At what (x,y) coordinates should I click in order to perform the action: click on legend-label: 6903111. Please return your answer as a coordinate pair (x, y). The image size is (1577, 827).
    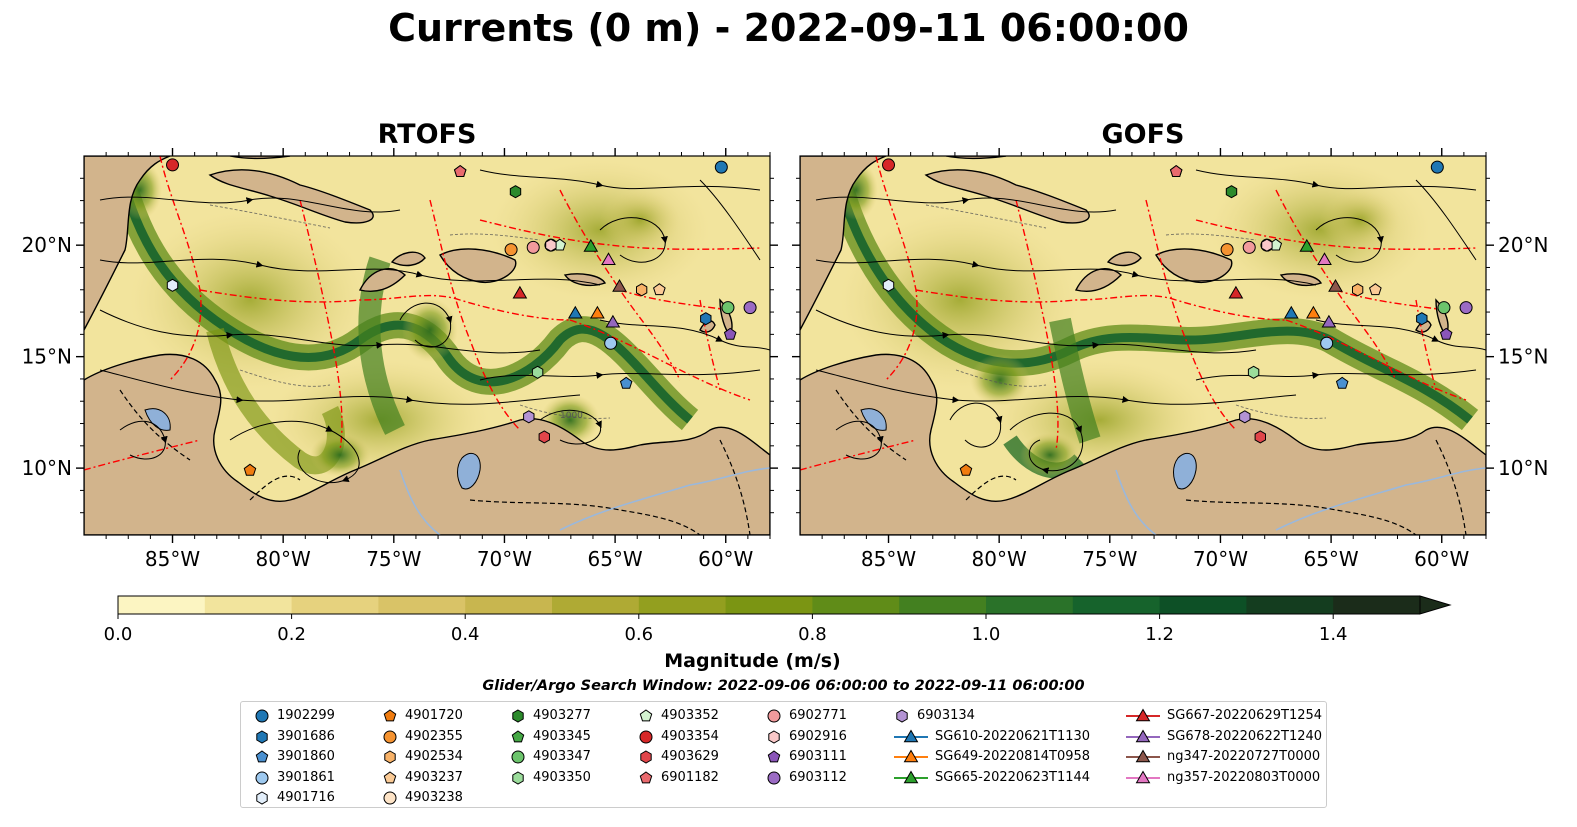
    Looking at the image, I should click on (818, 756).